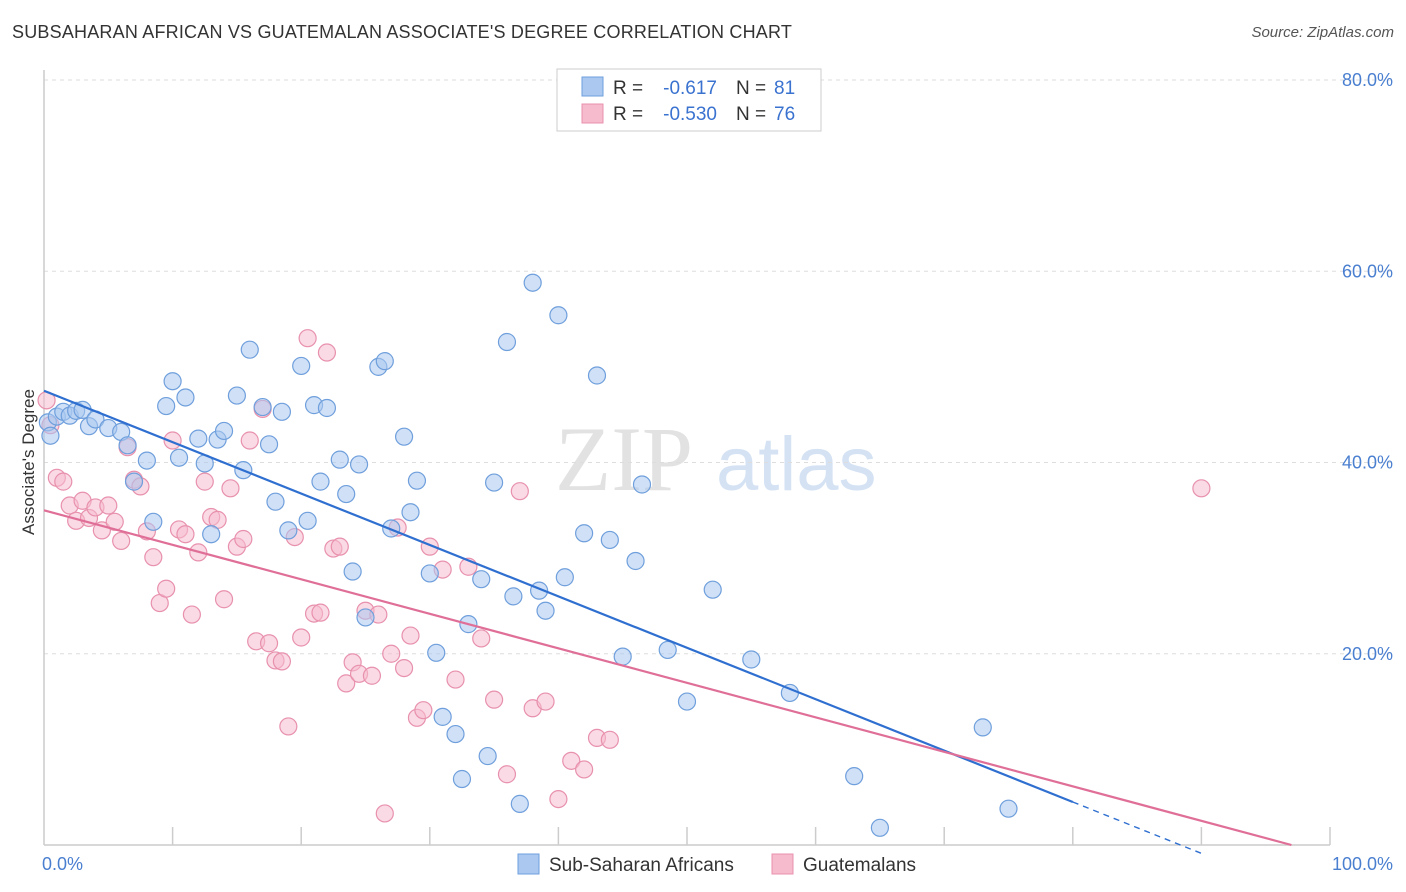 Image resolution: width=1406 pixels, height=892 pixels. What do you see at coordinates (690, 88) in the screenshot?
I see `stats-r-value-1: -0.617` at bounding box center [690, 88].